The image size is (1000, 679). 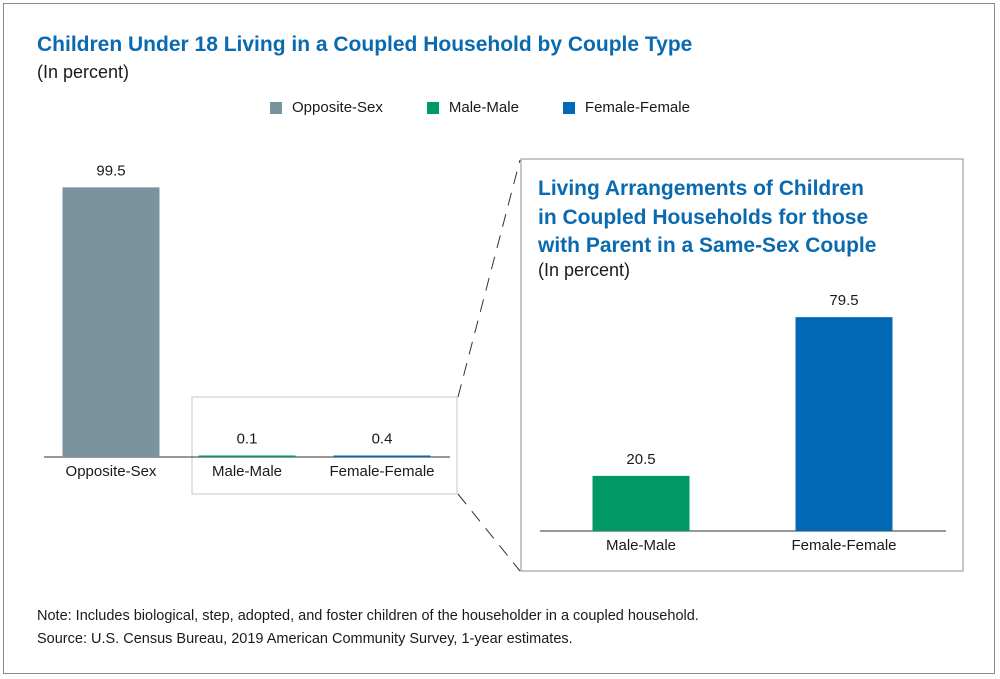 What do you see at coordinates (247, 439) in the screenshot?
I see `main-value-label-male-male: 0.1` at bounding box center [247, 439].